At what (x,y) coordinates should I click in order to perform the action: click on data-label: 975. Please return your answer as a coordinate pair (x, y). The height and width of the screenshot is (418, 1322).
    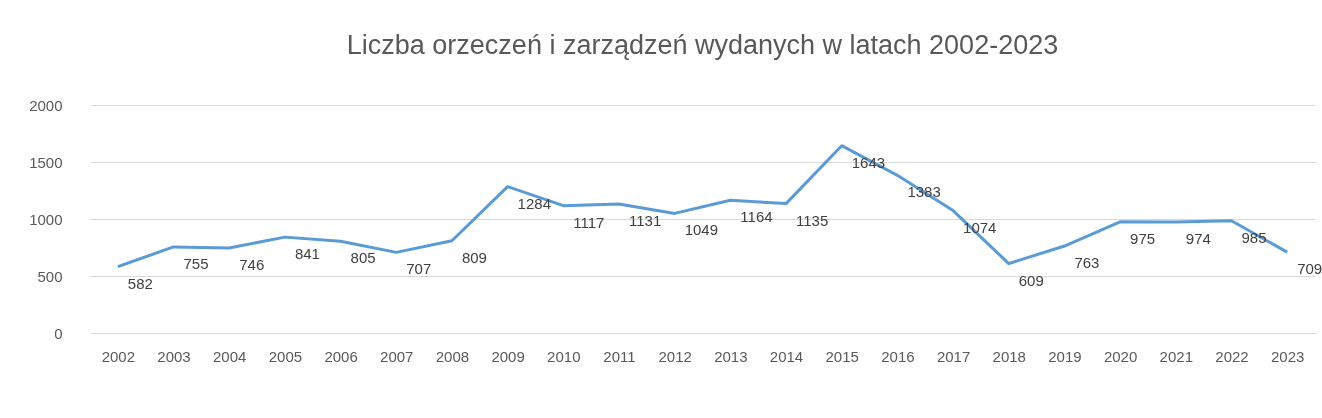
    Looking at the image, I should click on (1143, 238).